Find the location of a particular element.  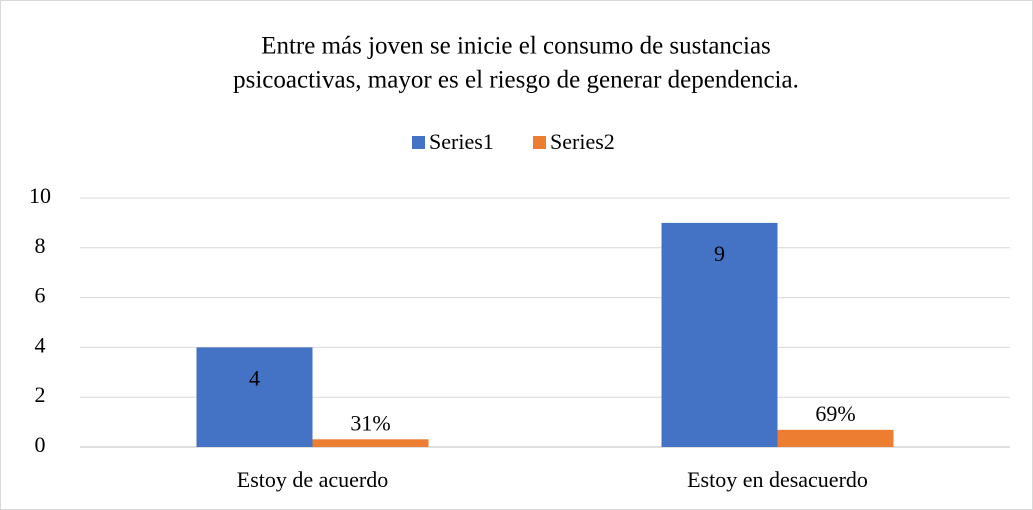

data-label: 4 is located at coordinates (254, 377).